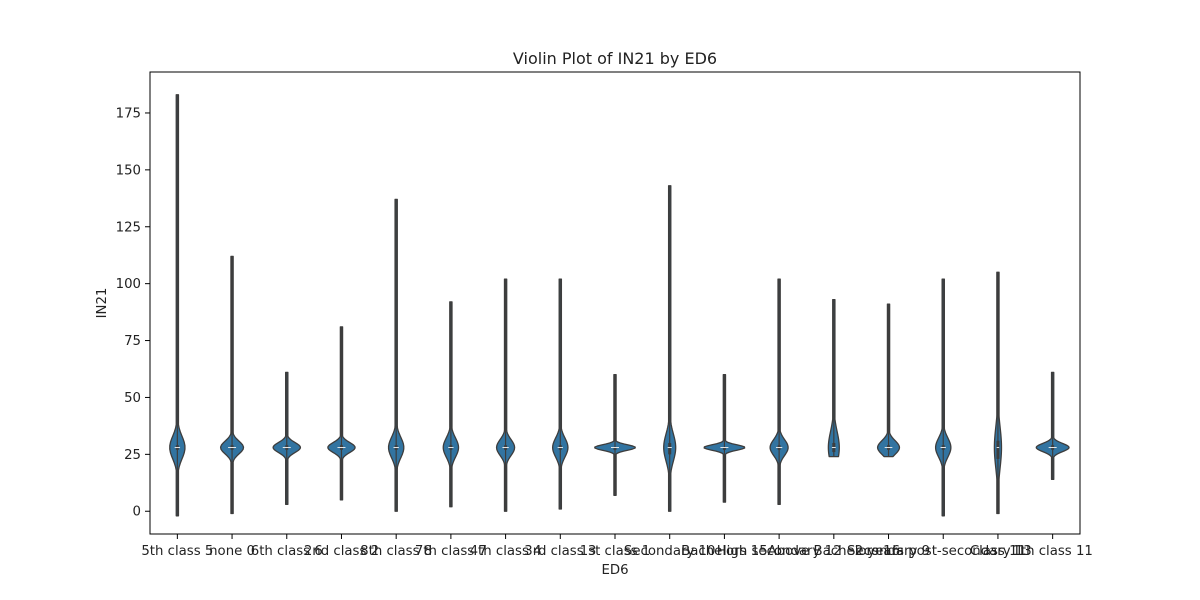 The image size is (1200, 600). Describe the element at coordinates (177, 551) in the screenshot. I see `x-tick-label: 5th class 5` at that location.